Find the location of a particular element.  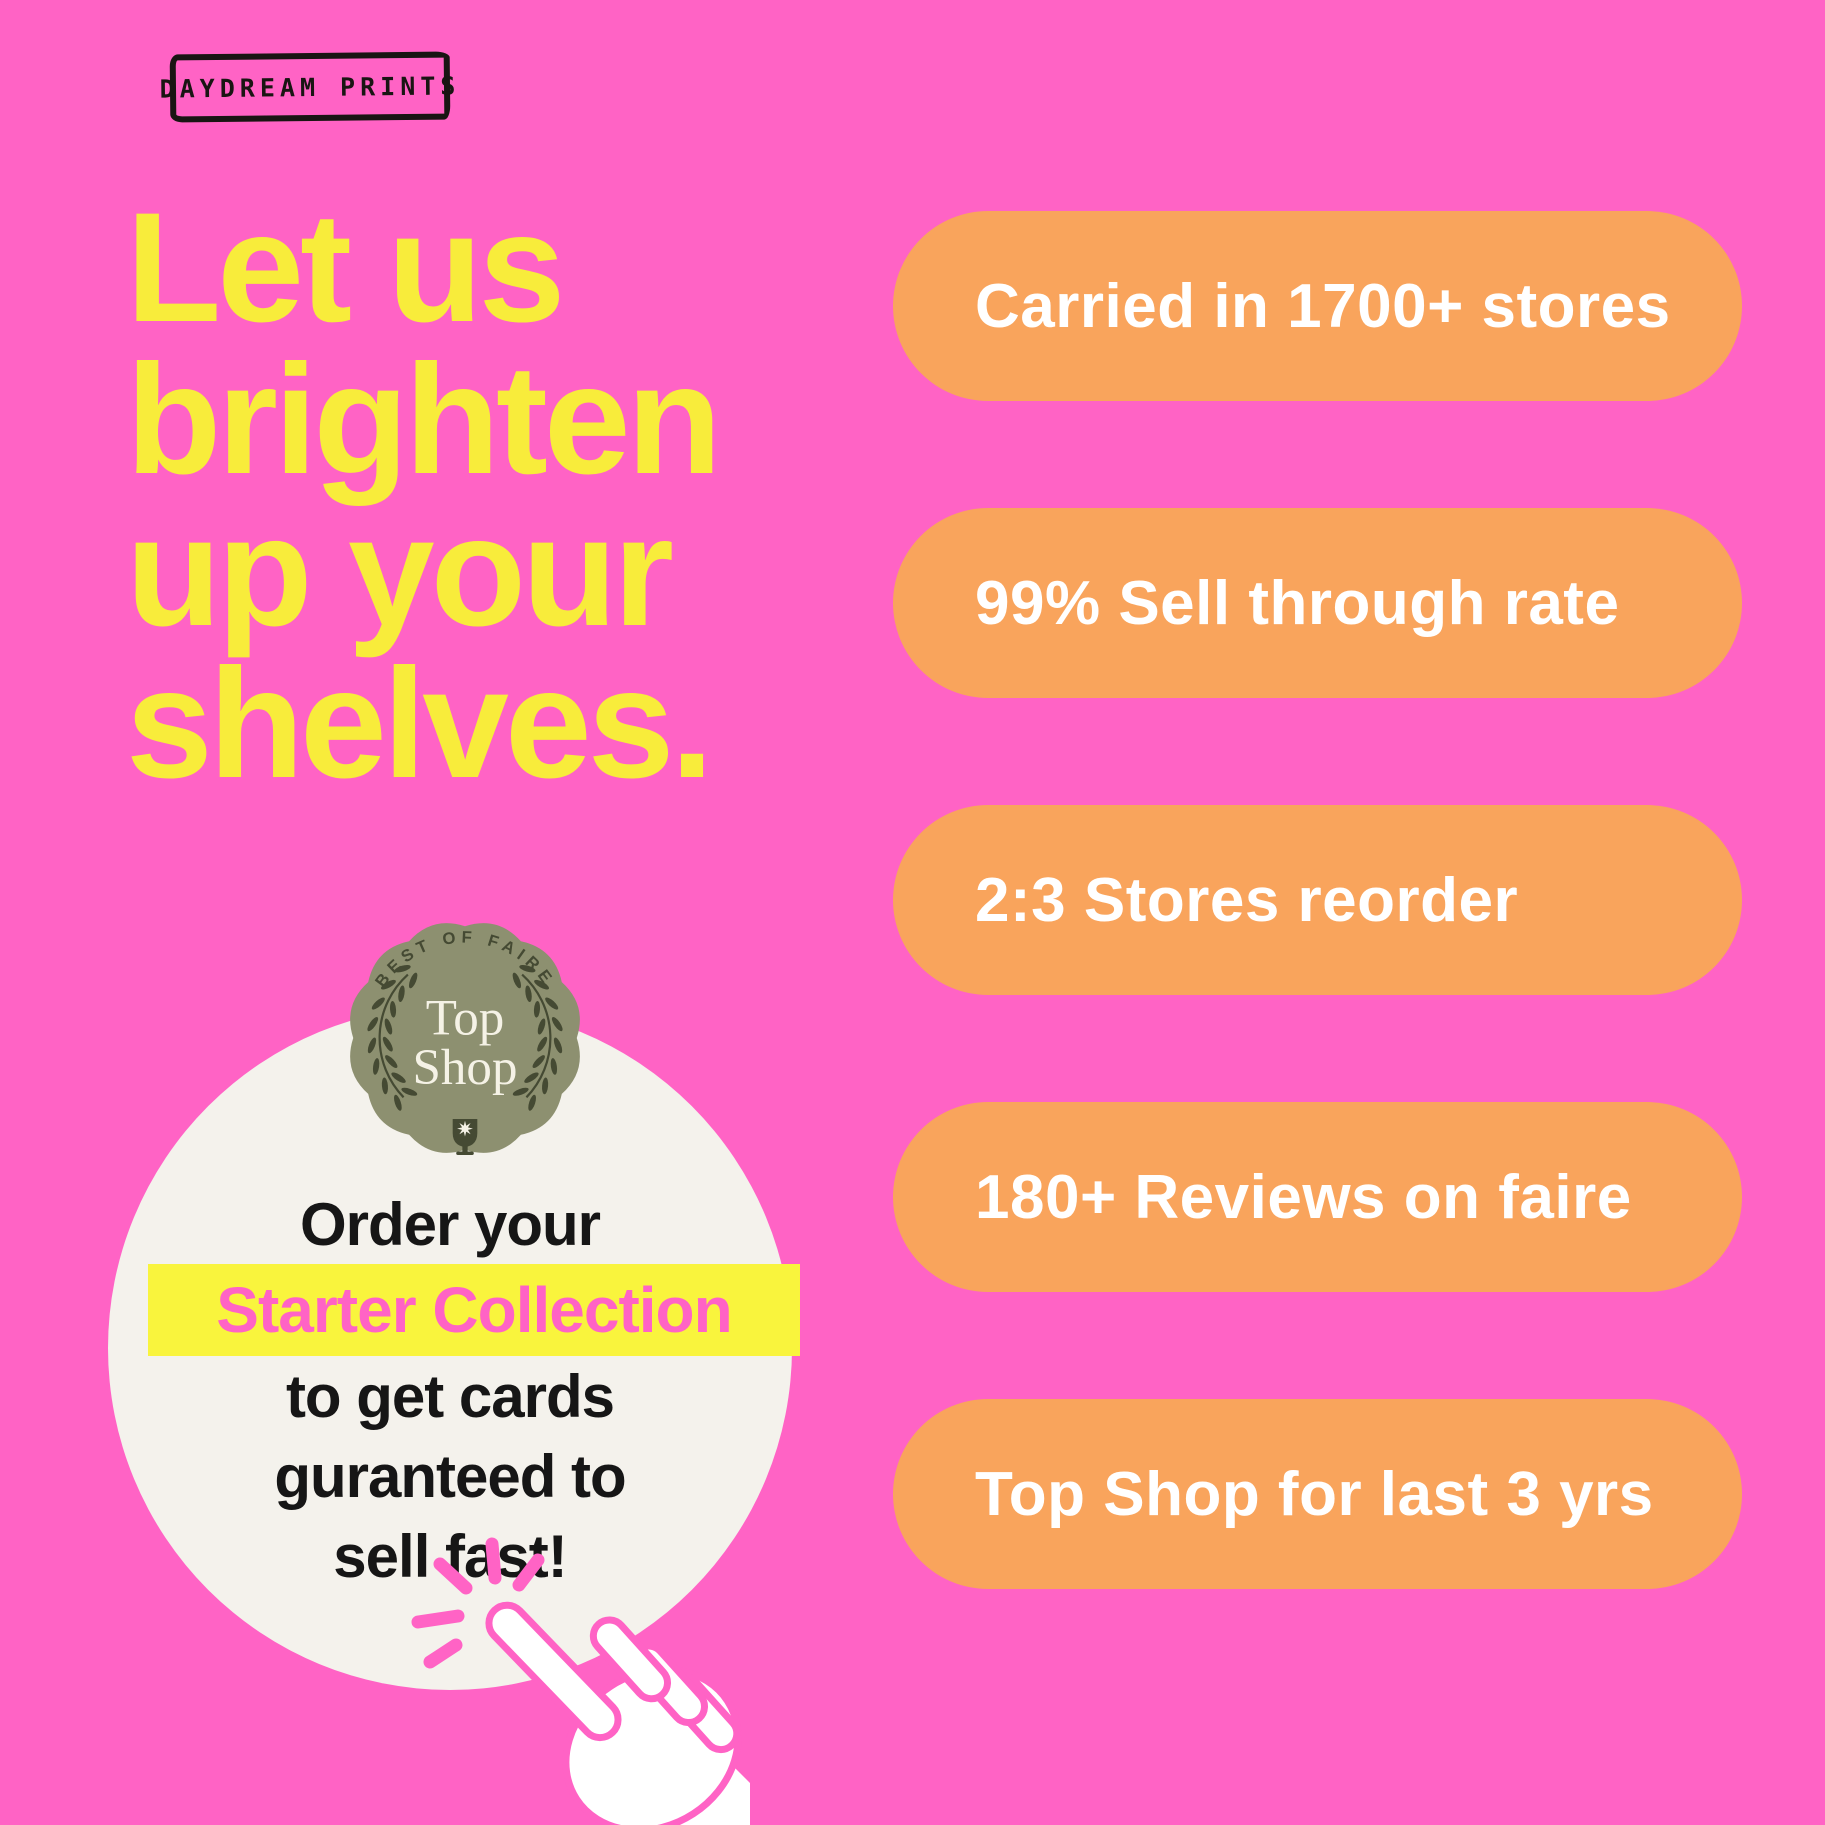

badge-title-bottom: Shop is located at coordinates (465, 1068).